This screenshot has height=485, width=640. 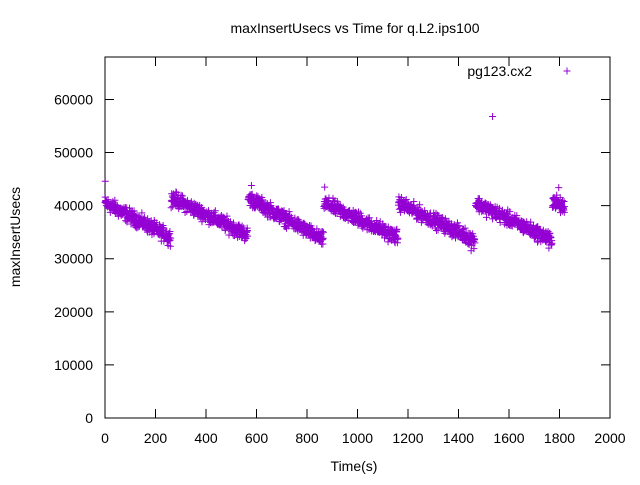 I want to click on y-axis-label: maxInsertUsecs, so click(x=15, y=237).